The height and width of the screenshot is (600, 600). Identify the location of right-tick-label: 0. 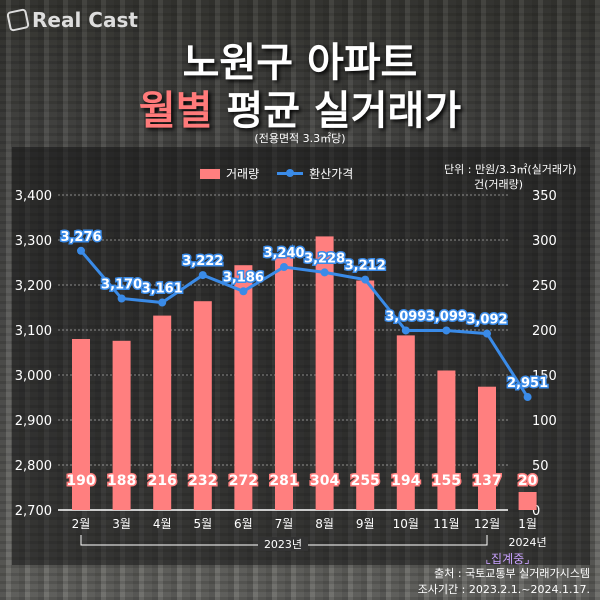
(536, 511).